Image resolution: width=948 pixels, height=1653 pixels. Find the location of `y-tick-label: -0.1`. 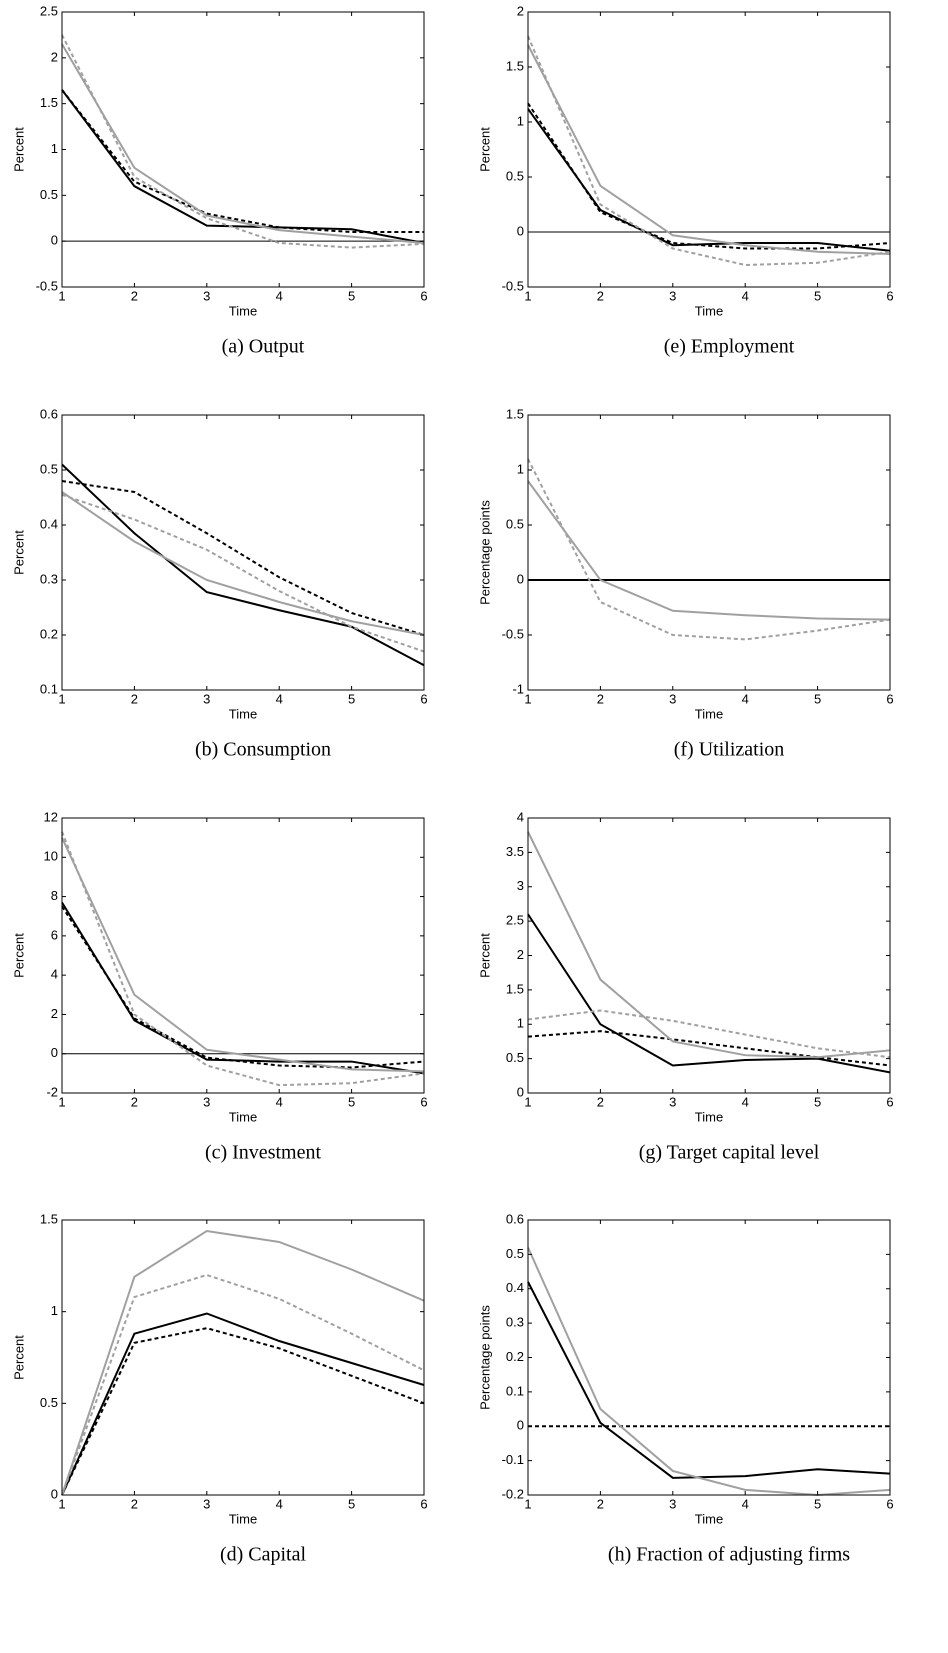

y-tick-label: -0.1 is located at coordinates (513, 1459).